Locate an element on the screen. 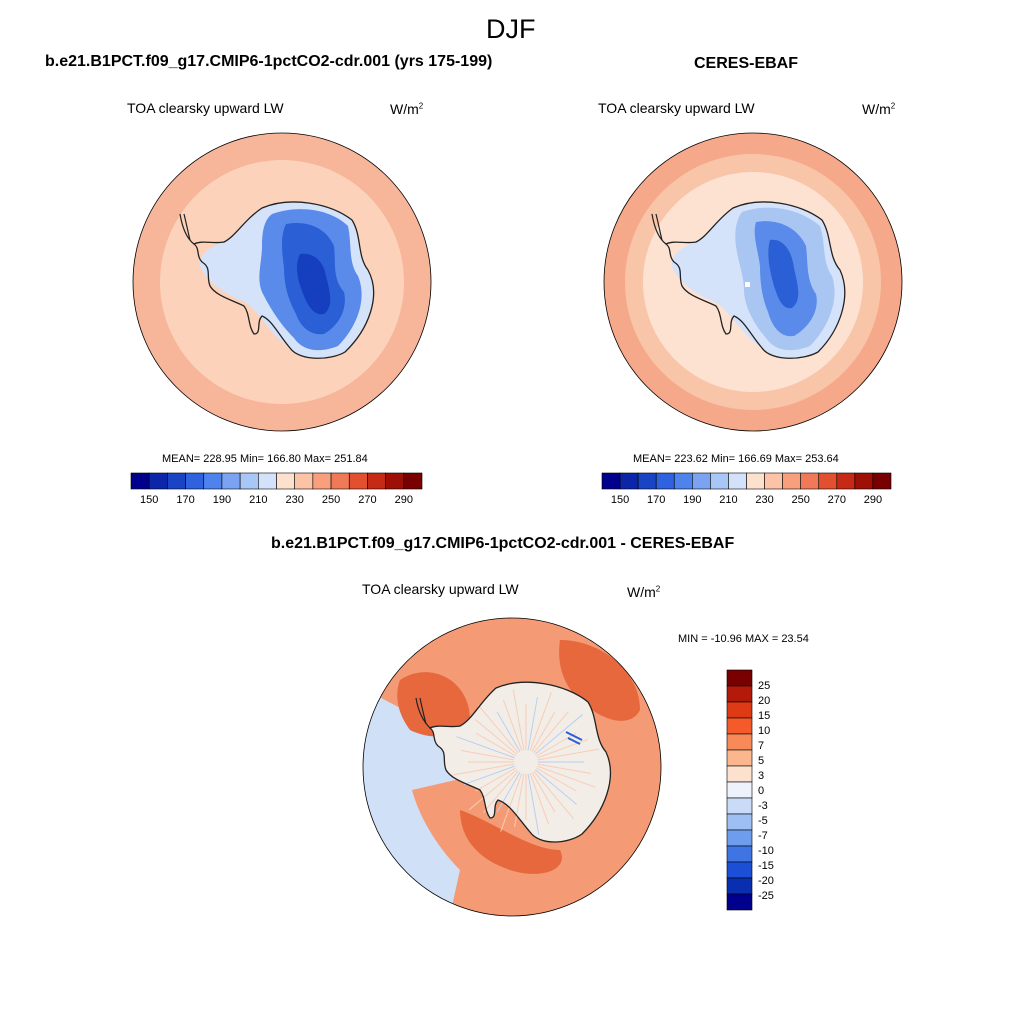  colorbar-diff-tick-label: -10 is located at coordinates (766, 851).